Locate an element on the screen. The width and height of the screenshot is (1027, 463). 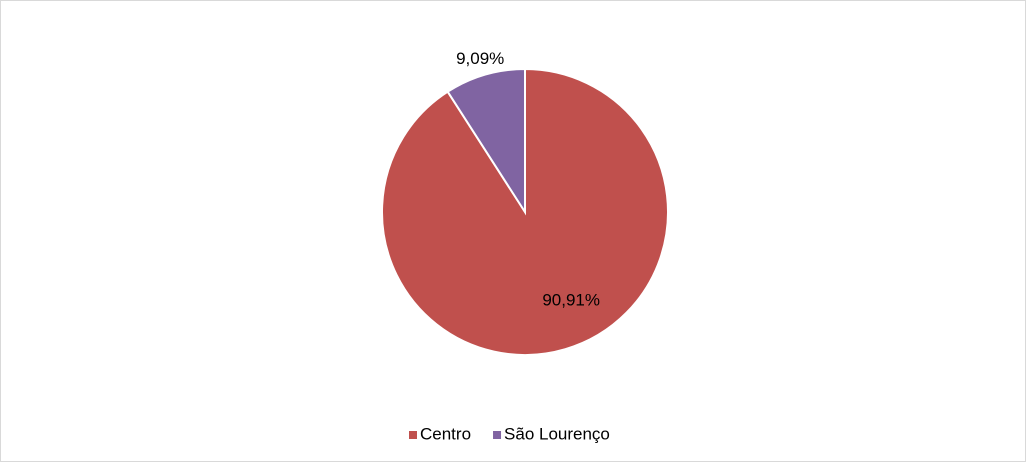
legend-label: São Lourenço is located at coordinates (557, 433).